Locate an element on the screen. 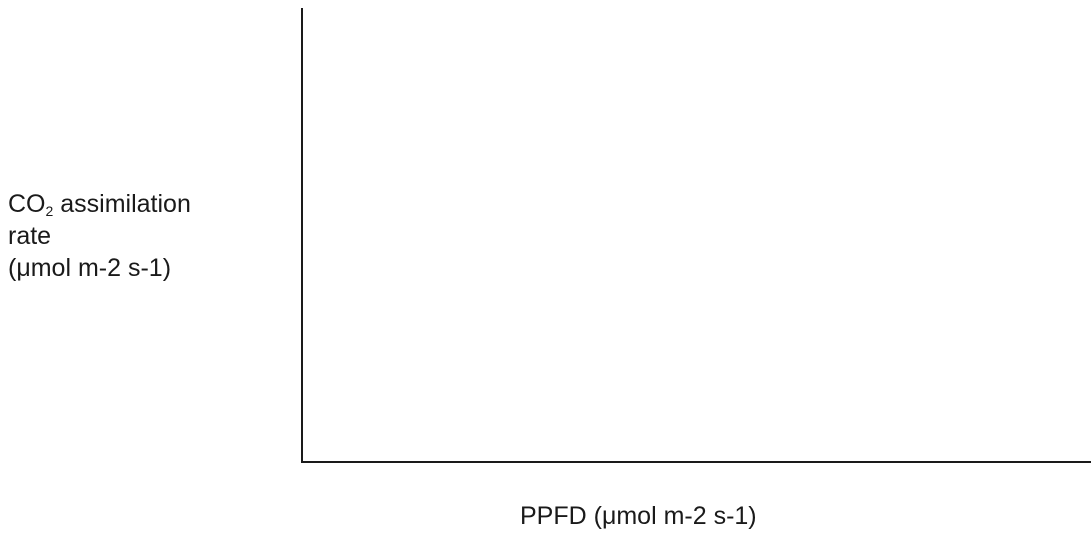 This screenshot has width=1091, height=535. y-axis-label-line-3: (μmol m-2 s-1) is located at coordinates (90, 268).